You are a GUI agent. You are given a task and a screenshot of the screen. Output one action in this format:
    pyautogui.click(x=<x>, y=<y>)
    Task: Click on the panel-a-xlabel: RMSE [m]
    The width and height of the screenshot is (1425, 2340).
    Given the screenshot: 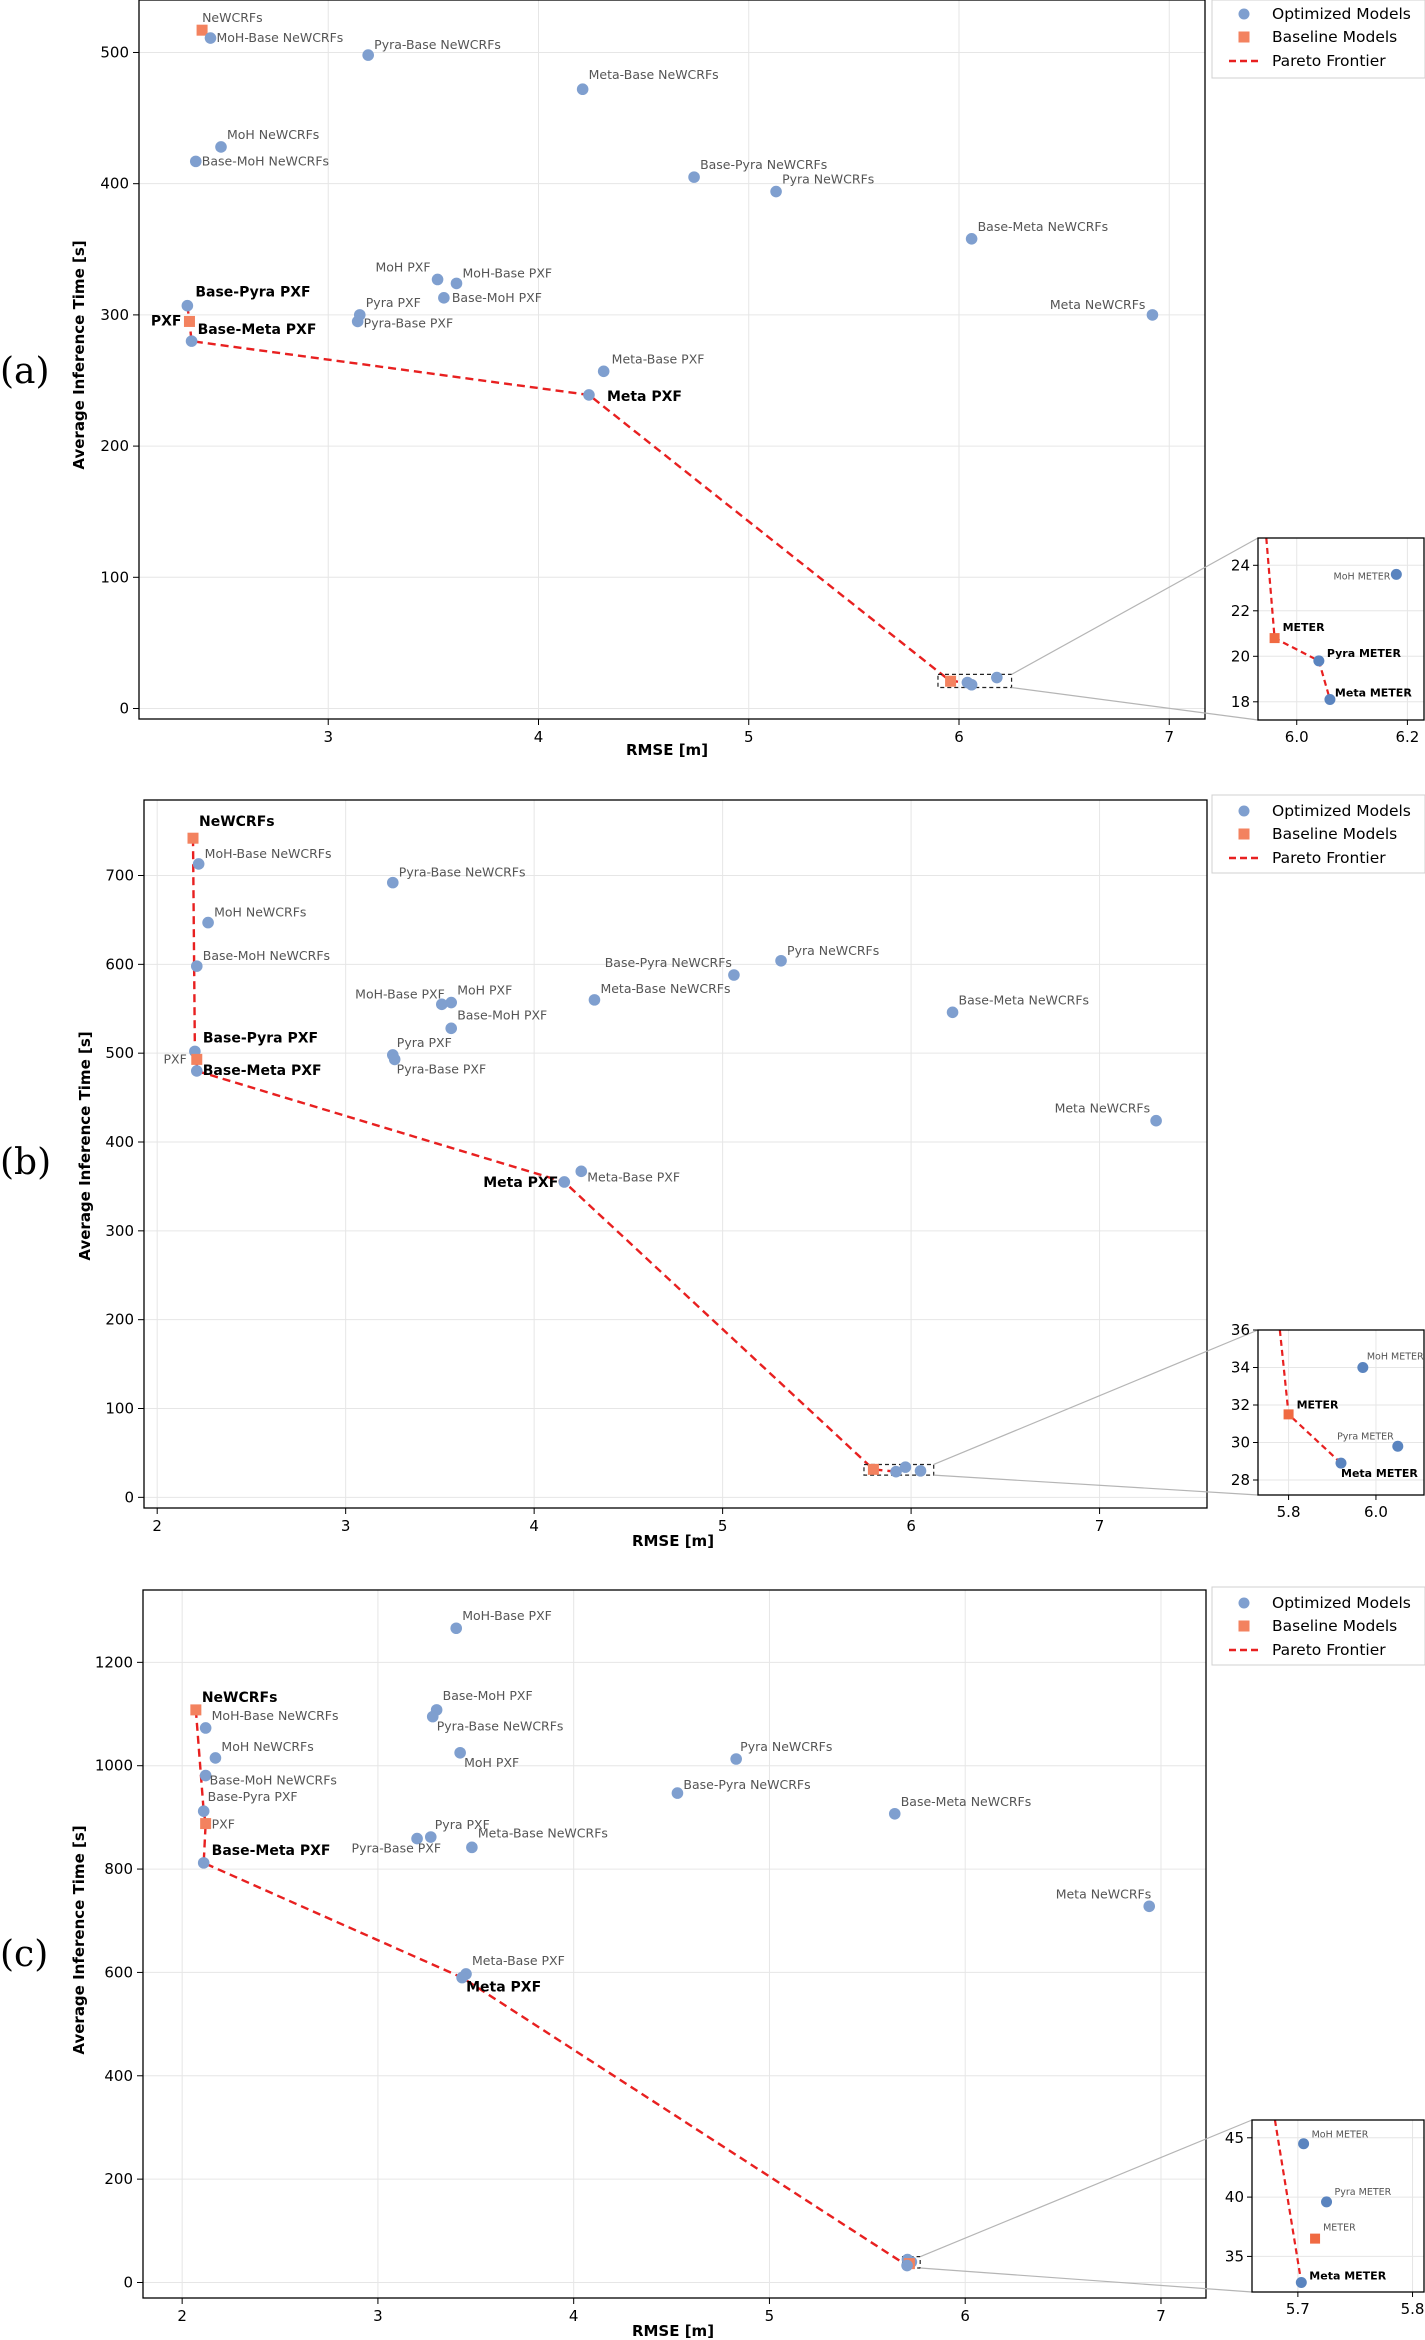 What is the action you would take?
    pyautogui.click(x=667, y=750)
    